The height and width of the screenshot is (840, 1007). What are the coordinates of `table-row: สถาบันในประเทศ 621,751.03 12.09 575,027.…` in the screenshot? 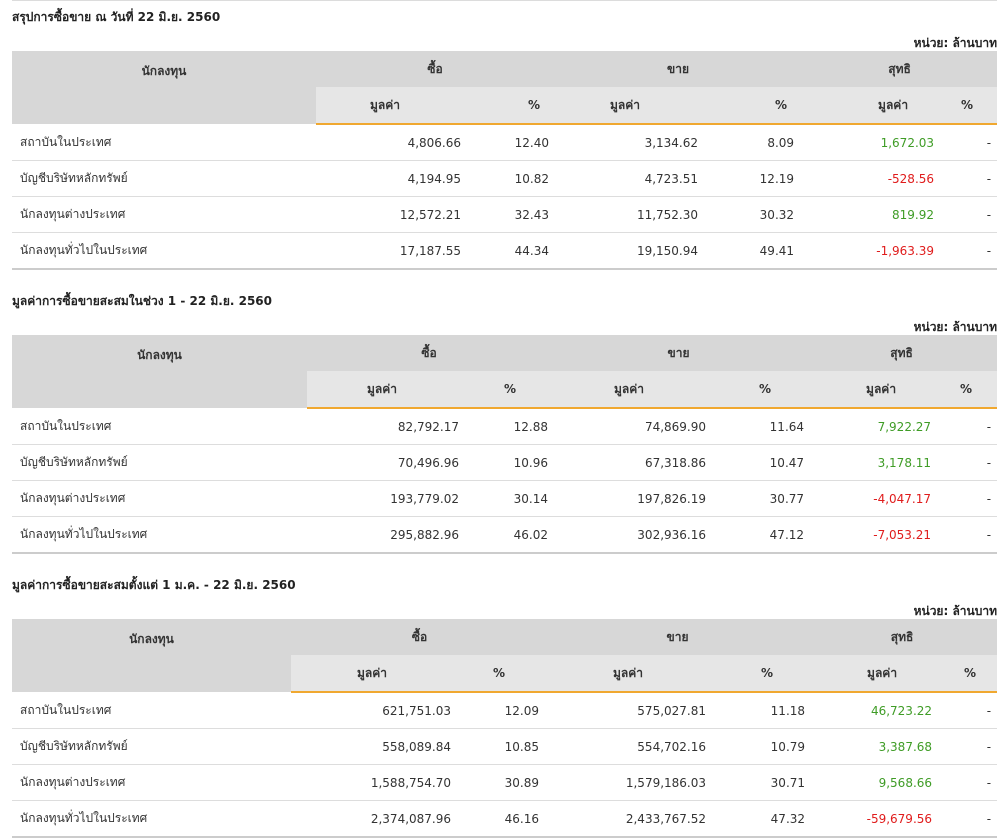 It's located at (505, 710).